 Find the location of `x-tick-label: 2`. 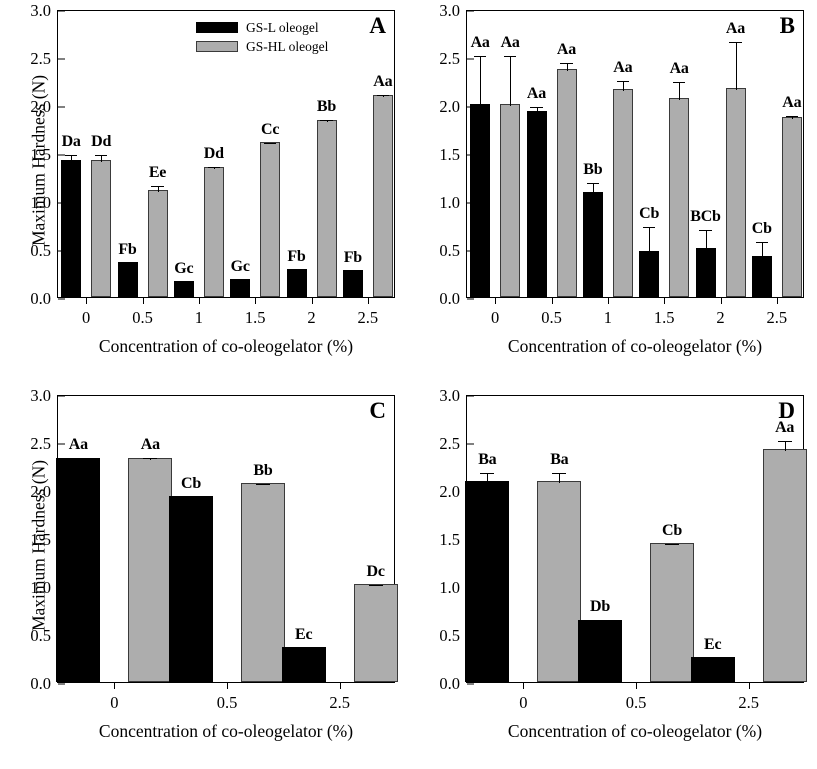

x-tick-label: 2 is located at coordinates (720, 317).